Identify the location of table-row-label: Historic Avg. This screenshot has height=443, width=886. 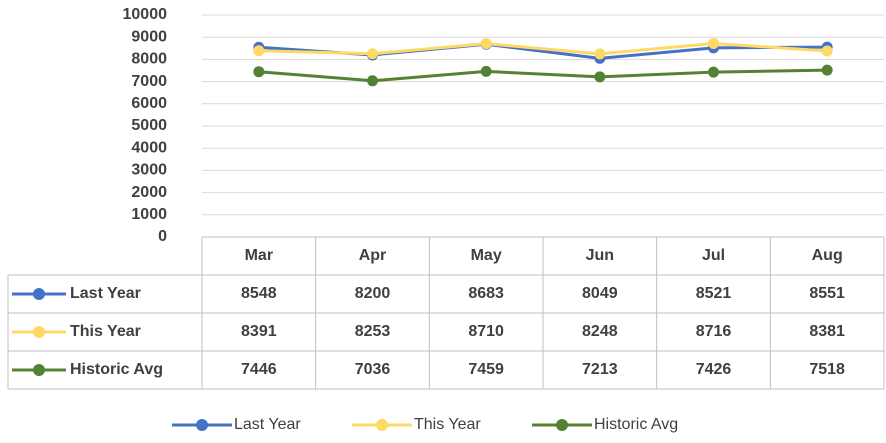
(116, 369).